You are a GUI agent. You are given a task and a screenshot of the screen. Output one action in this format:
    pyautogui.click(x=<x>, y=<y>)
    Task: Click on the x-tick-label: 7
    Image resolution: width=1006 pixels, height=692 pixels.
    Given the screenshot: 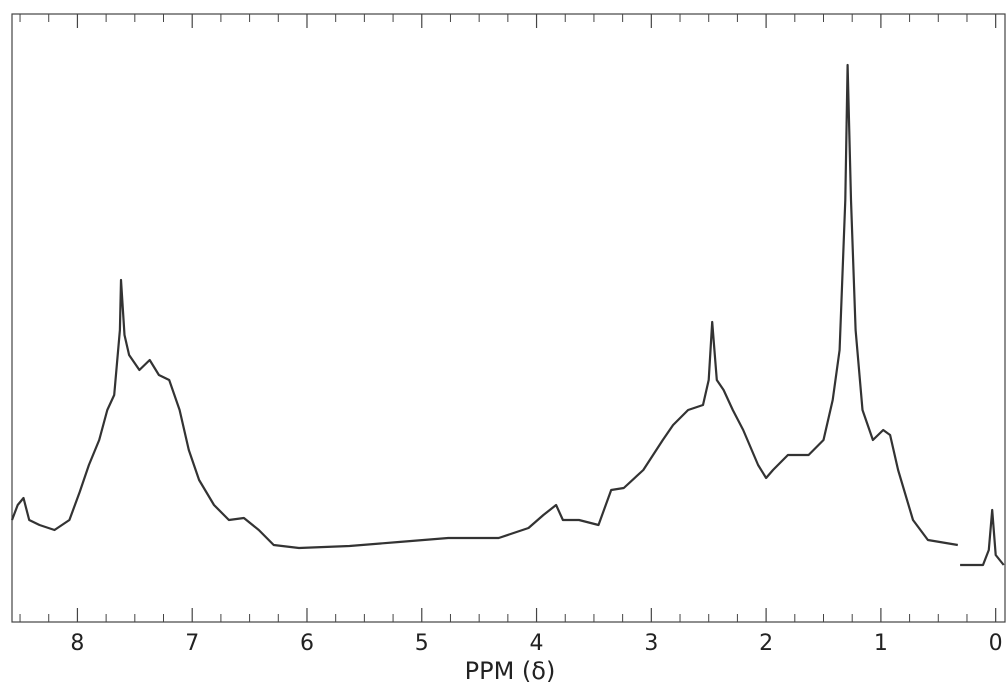 What is the action you would take?
    pyautogui.click(x=192, y=643)
    